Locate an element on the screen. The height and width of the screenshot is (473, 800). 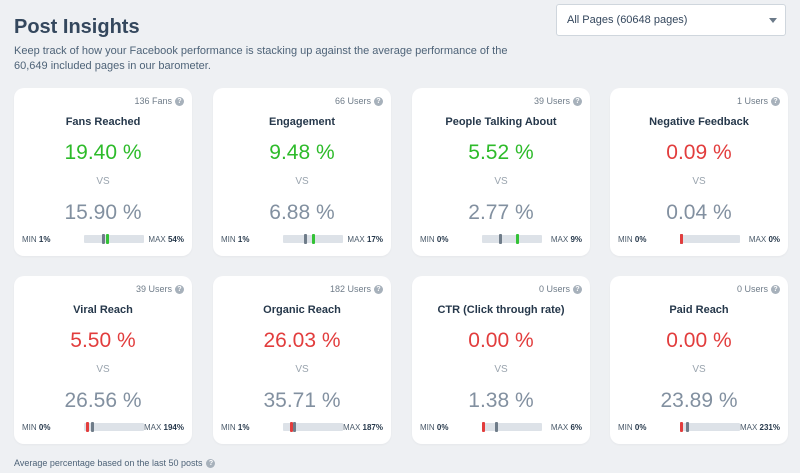
max-value: 0% is located at coordinates (774, 239).